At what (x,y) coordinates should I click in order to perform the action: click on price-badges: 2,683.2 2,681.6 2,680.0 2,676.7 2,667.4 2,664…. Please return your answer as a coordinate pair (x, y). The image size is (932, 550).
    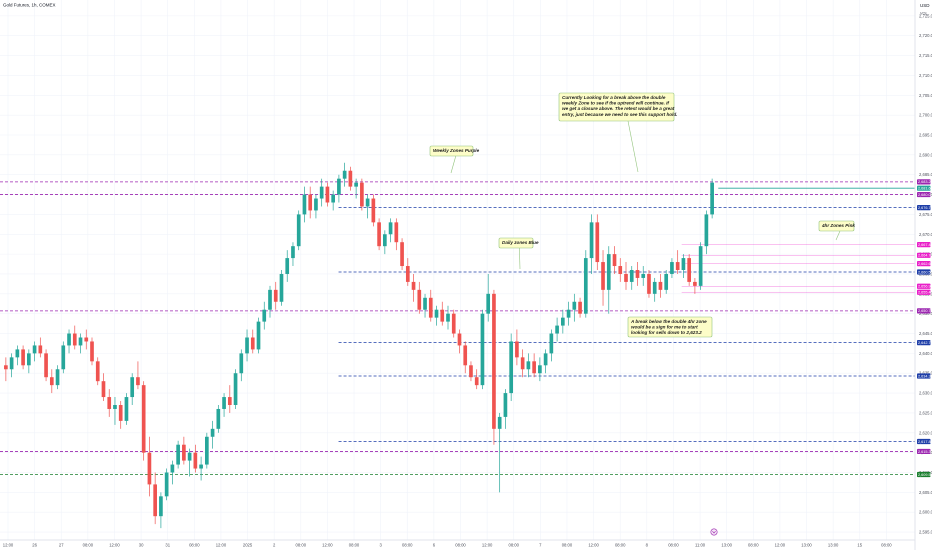
    Looking at the image, I should click on (924, 328).